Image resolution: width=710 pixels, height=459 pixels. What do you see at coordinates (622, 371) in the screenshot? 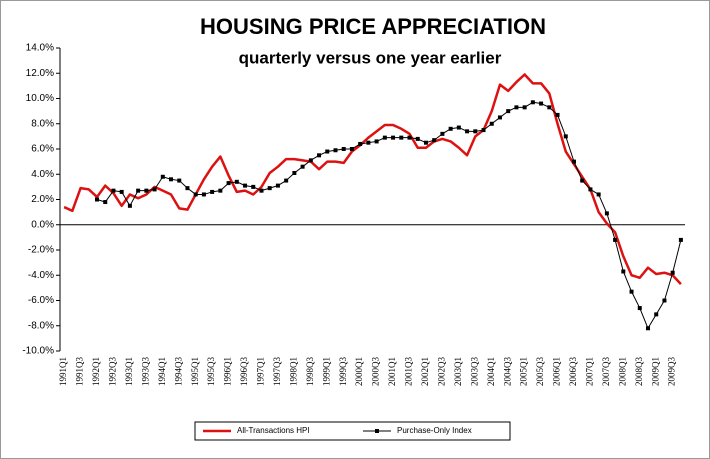
I see `x-tick-label: 2008Q1` at bounding box center [622, 371].